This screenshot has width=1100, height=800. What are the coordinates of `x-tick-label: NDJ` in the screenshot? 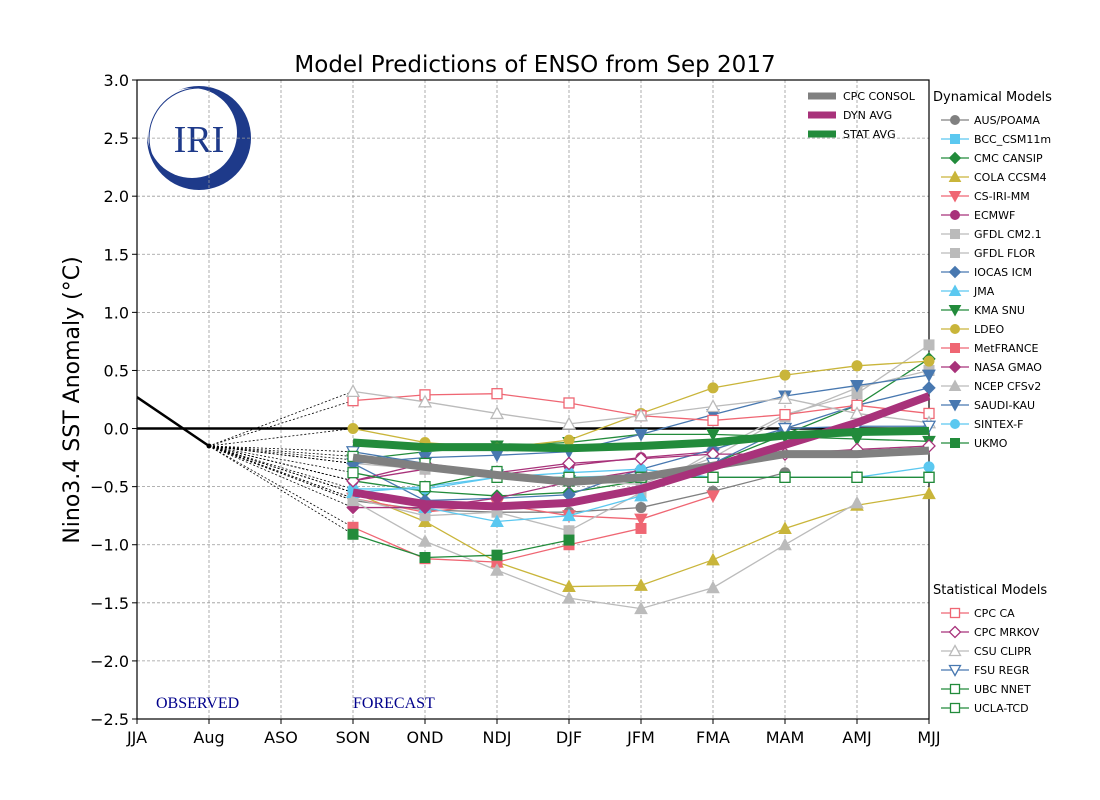 It's located at (496, 737).